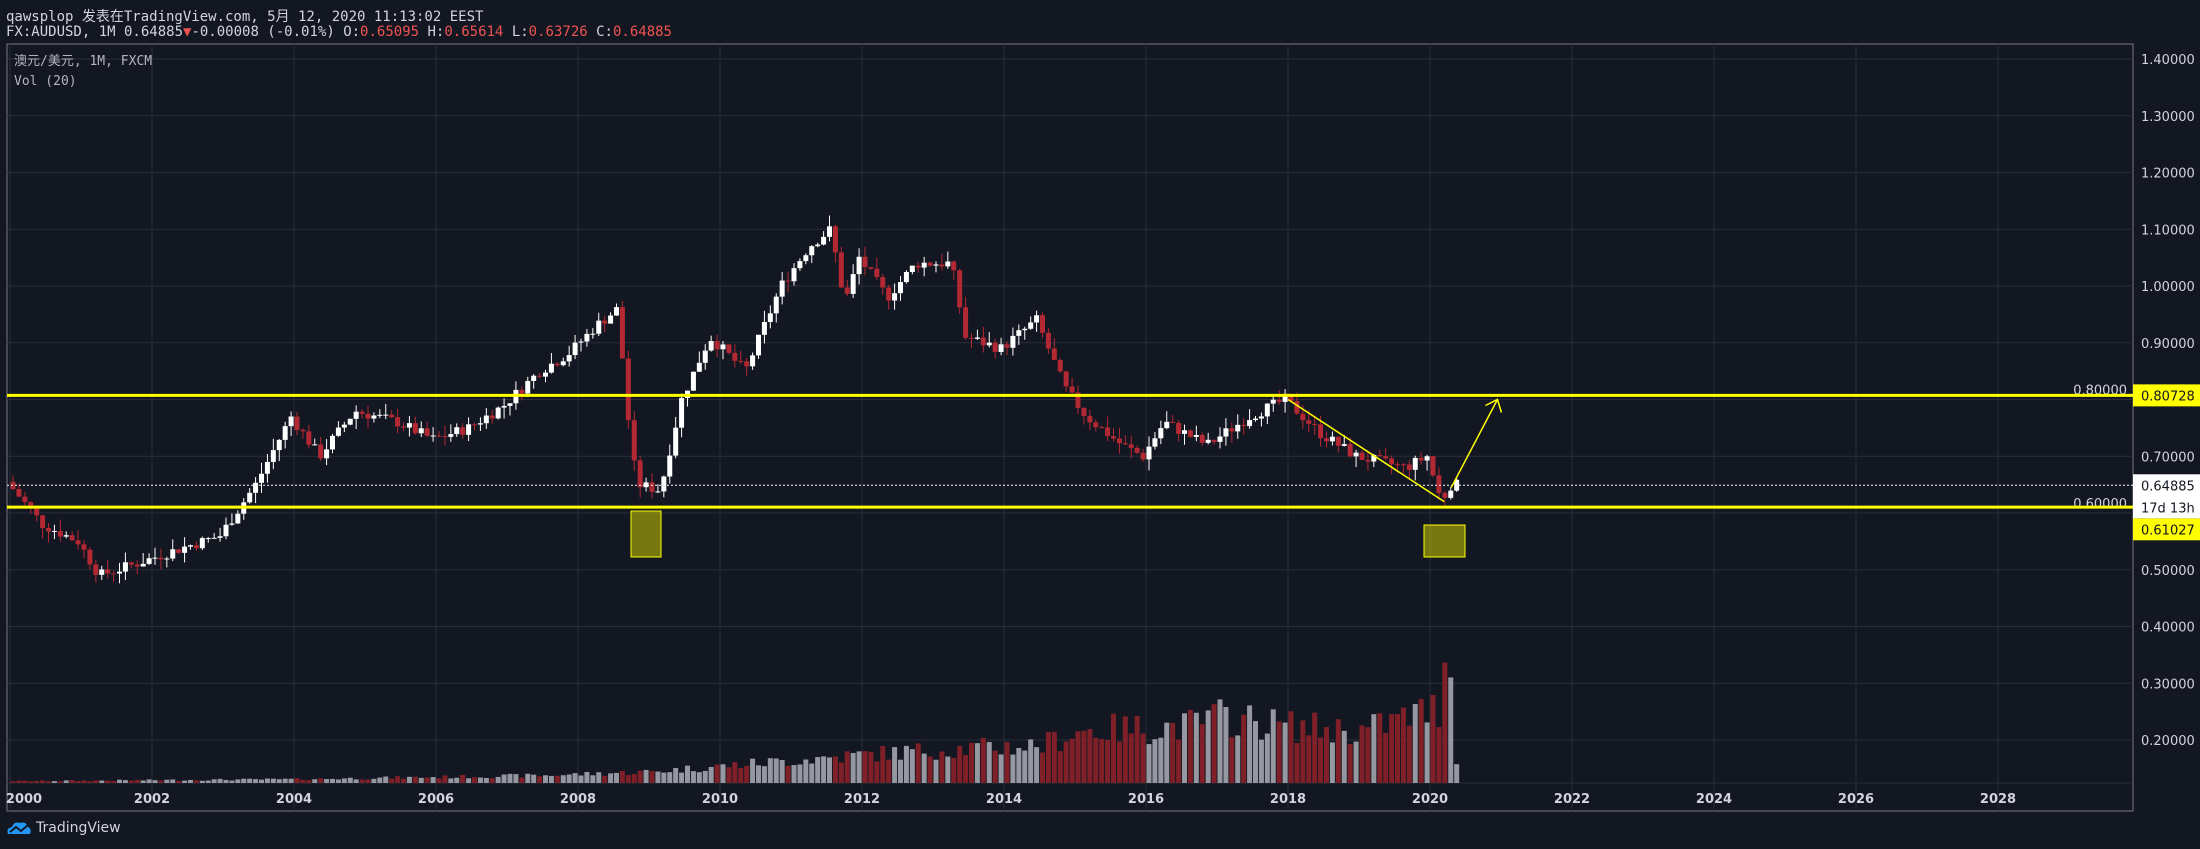  I want to click on tradingview-logo: TradingView, so click(63, 828).